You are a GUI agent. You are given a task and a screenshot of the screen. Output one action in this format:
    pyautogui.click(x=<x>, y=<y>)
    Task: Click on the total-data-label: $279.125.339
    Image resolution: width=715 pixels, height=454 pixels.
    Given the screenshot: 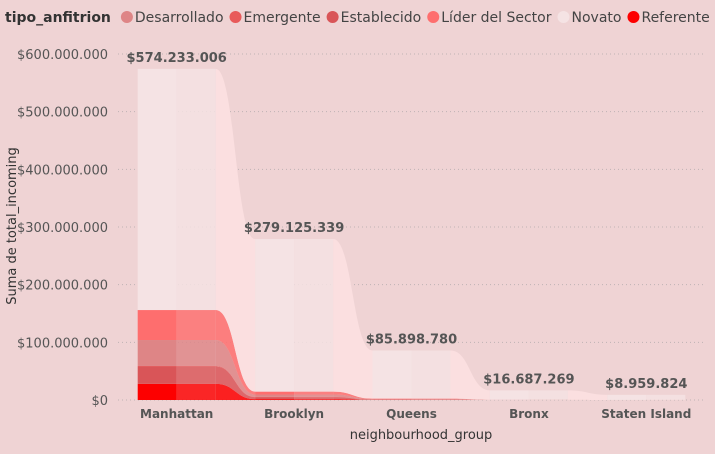 What is the action you would take?
    pyautogui.click(x=294, y=228)
    